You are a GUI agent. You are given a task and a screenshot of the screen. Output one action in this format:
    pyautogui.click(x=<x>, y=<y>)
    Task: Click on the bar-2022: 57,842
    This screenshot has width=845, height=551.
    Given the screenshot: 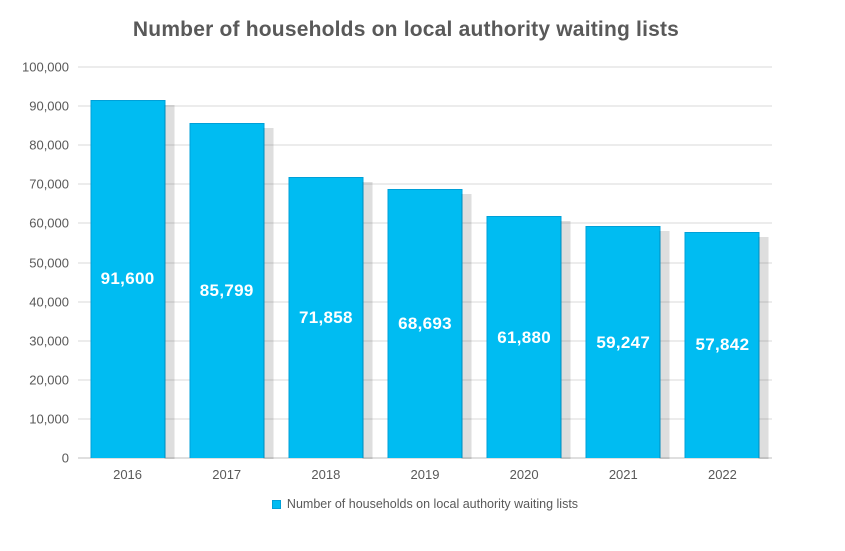 What is the action you would take?
    pyautogui.click(x=726, y=345)
    